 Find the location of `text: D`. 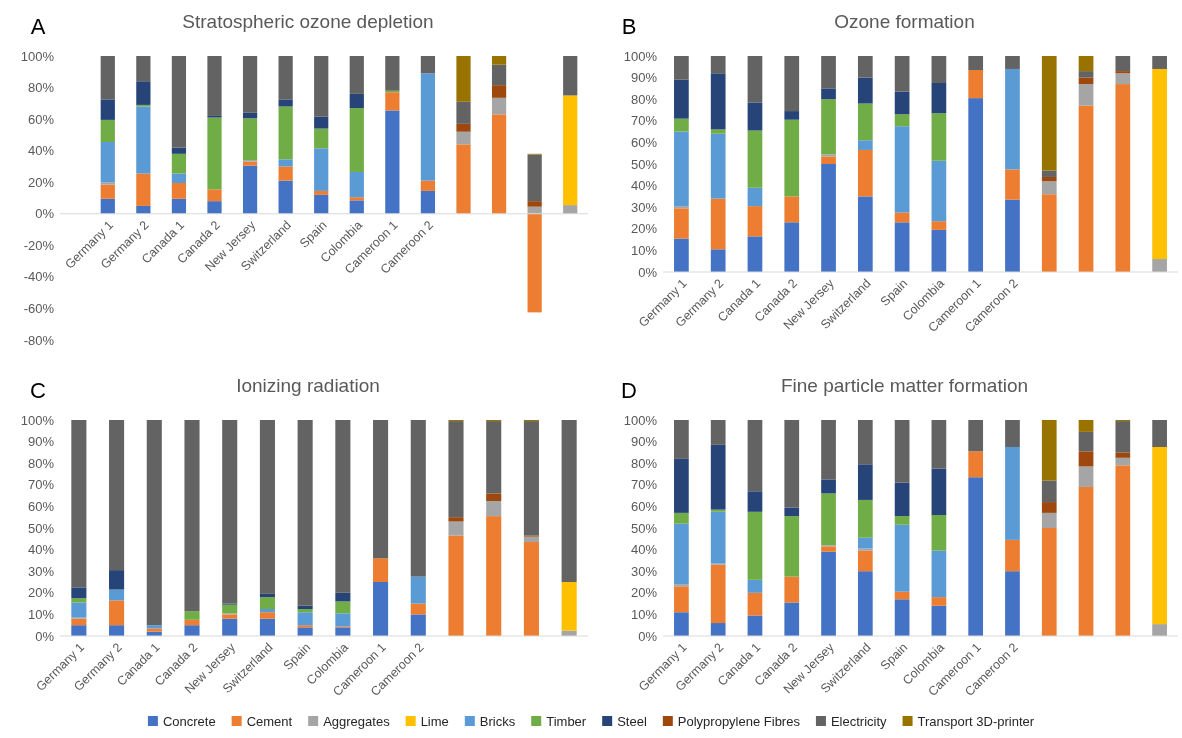

text: D is located at coordinates (629, 390).